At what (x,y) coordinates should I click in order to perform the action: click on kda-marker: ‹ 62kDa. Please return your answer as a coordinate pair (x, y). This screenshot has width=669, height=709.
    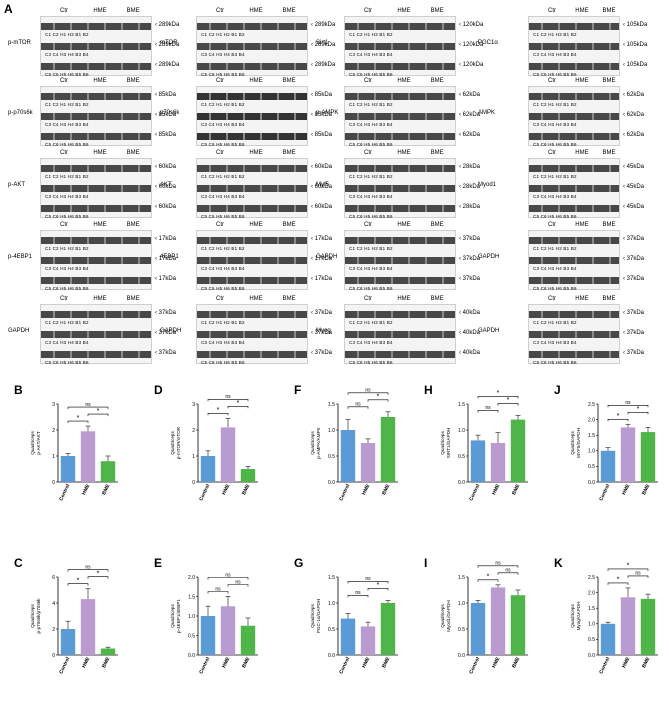
    Looking at the image, I should click on (634, 135).